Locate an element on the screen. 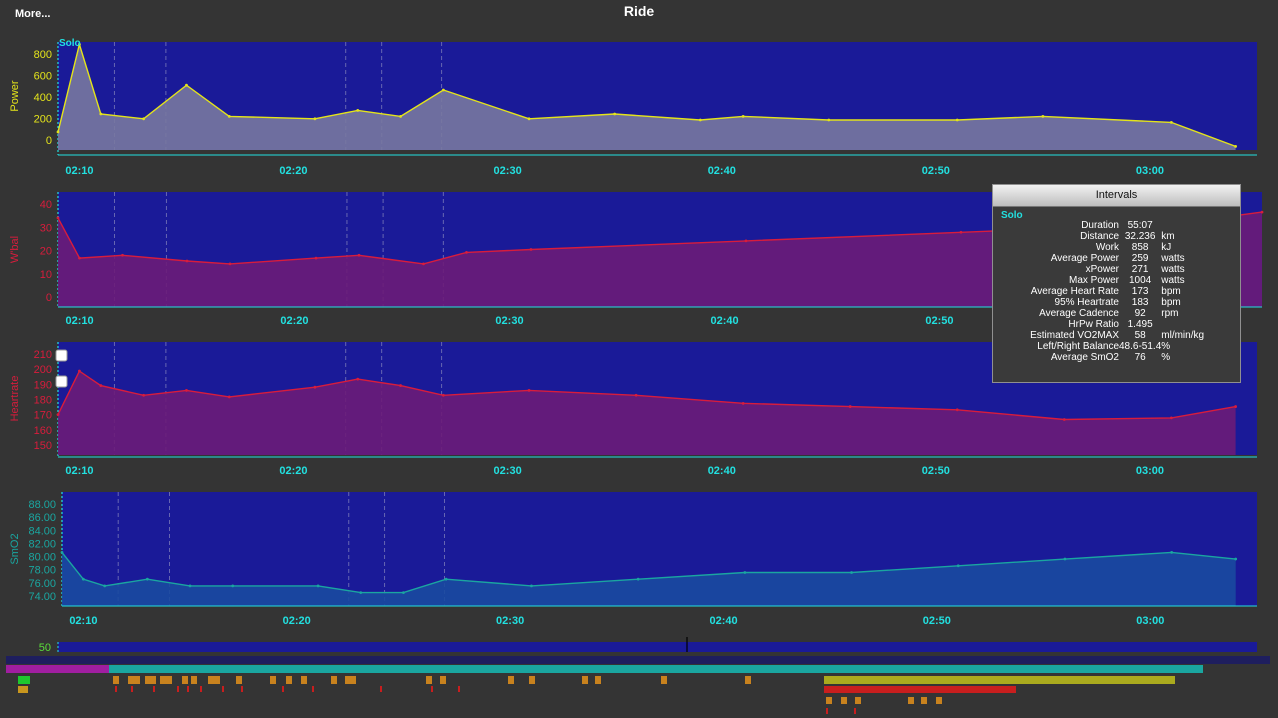 This screenshot has width=1278, height=718. timeline-track is located at coordinates (638, 660).